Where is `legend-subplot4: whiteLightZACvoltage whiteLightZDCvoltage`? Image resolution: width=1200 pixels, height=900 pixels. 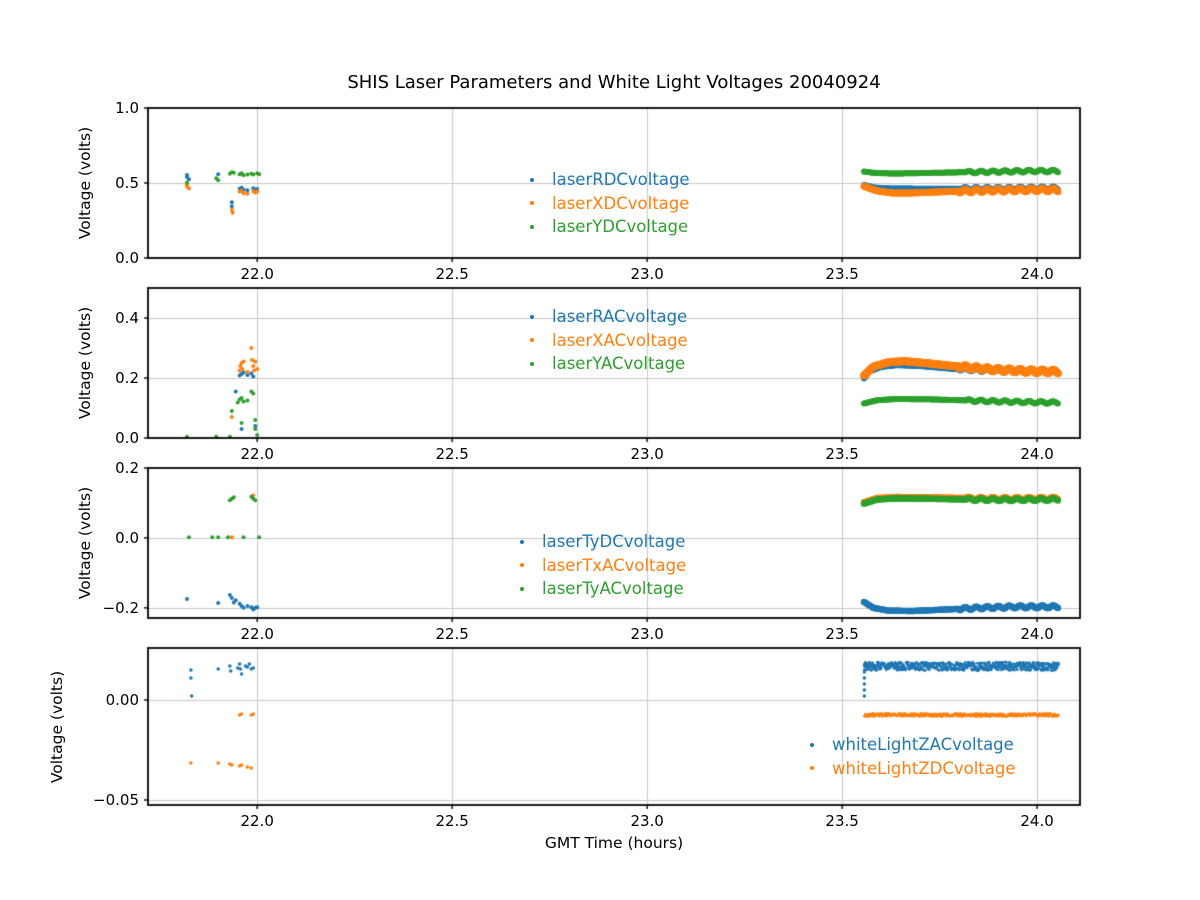 legend-subplot4: whiteLightZACvoltage whiteLightZDCvoltage is located at coordinates (910, 756).